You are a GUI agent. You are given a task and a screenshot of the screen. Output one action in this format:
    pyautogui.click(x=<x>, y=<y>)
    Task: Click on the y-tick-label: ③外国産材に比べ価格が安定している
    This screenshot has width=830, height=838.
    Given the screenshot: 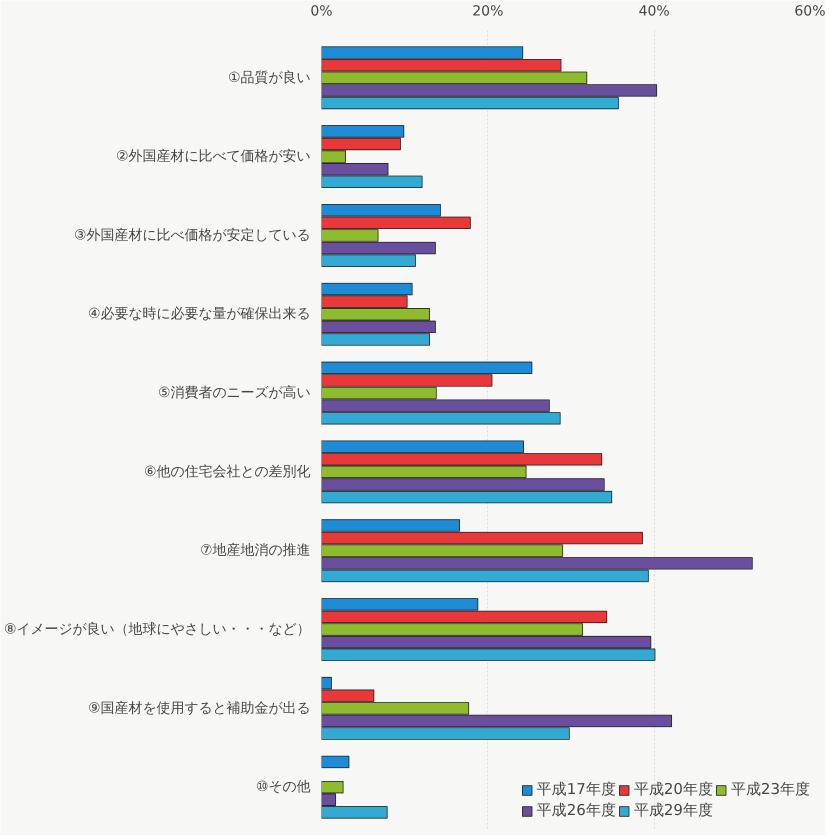 What is the action you would take?
    pyautogui.click(x=192, y=235)
    